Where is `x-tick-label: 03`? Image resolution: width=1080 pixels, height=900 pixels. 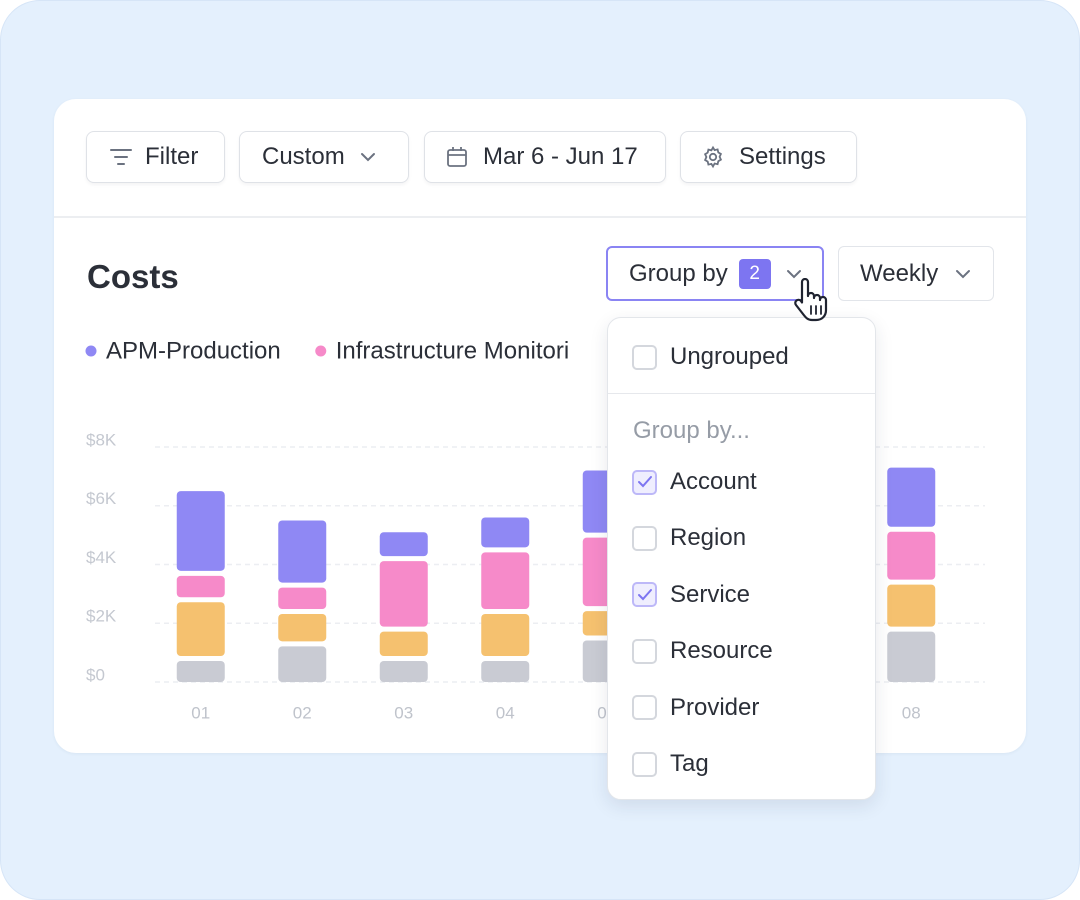
x-tick-label: 03 is located at coordinates (403, 712).